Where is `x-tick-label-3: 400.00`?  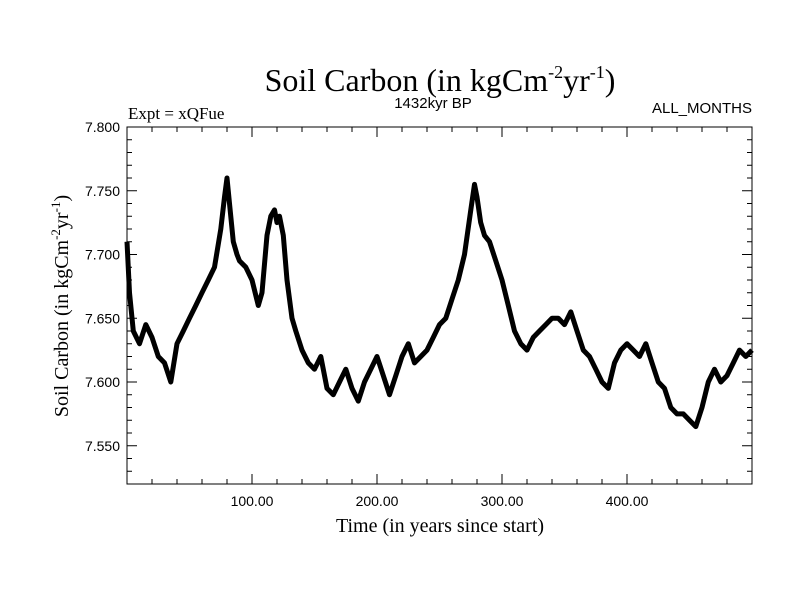 x-tick-label-3: 400.00 is located at coordinates (627, 501).